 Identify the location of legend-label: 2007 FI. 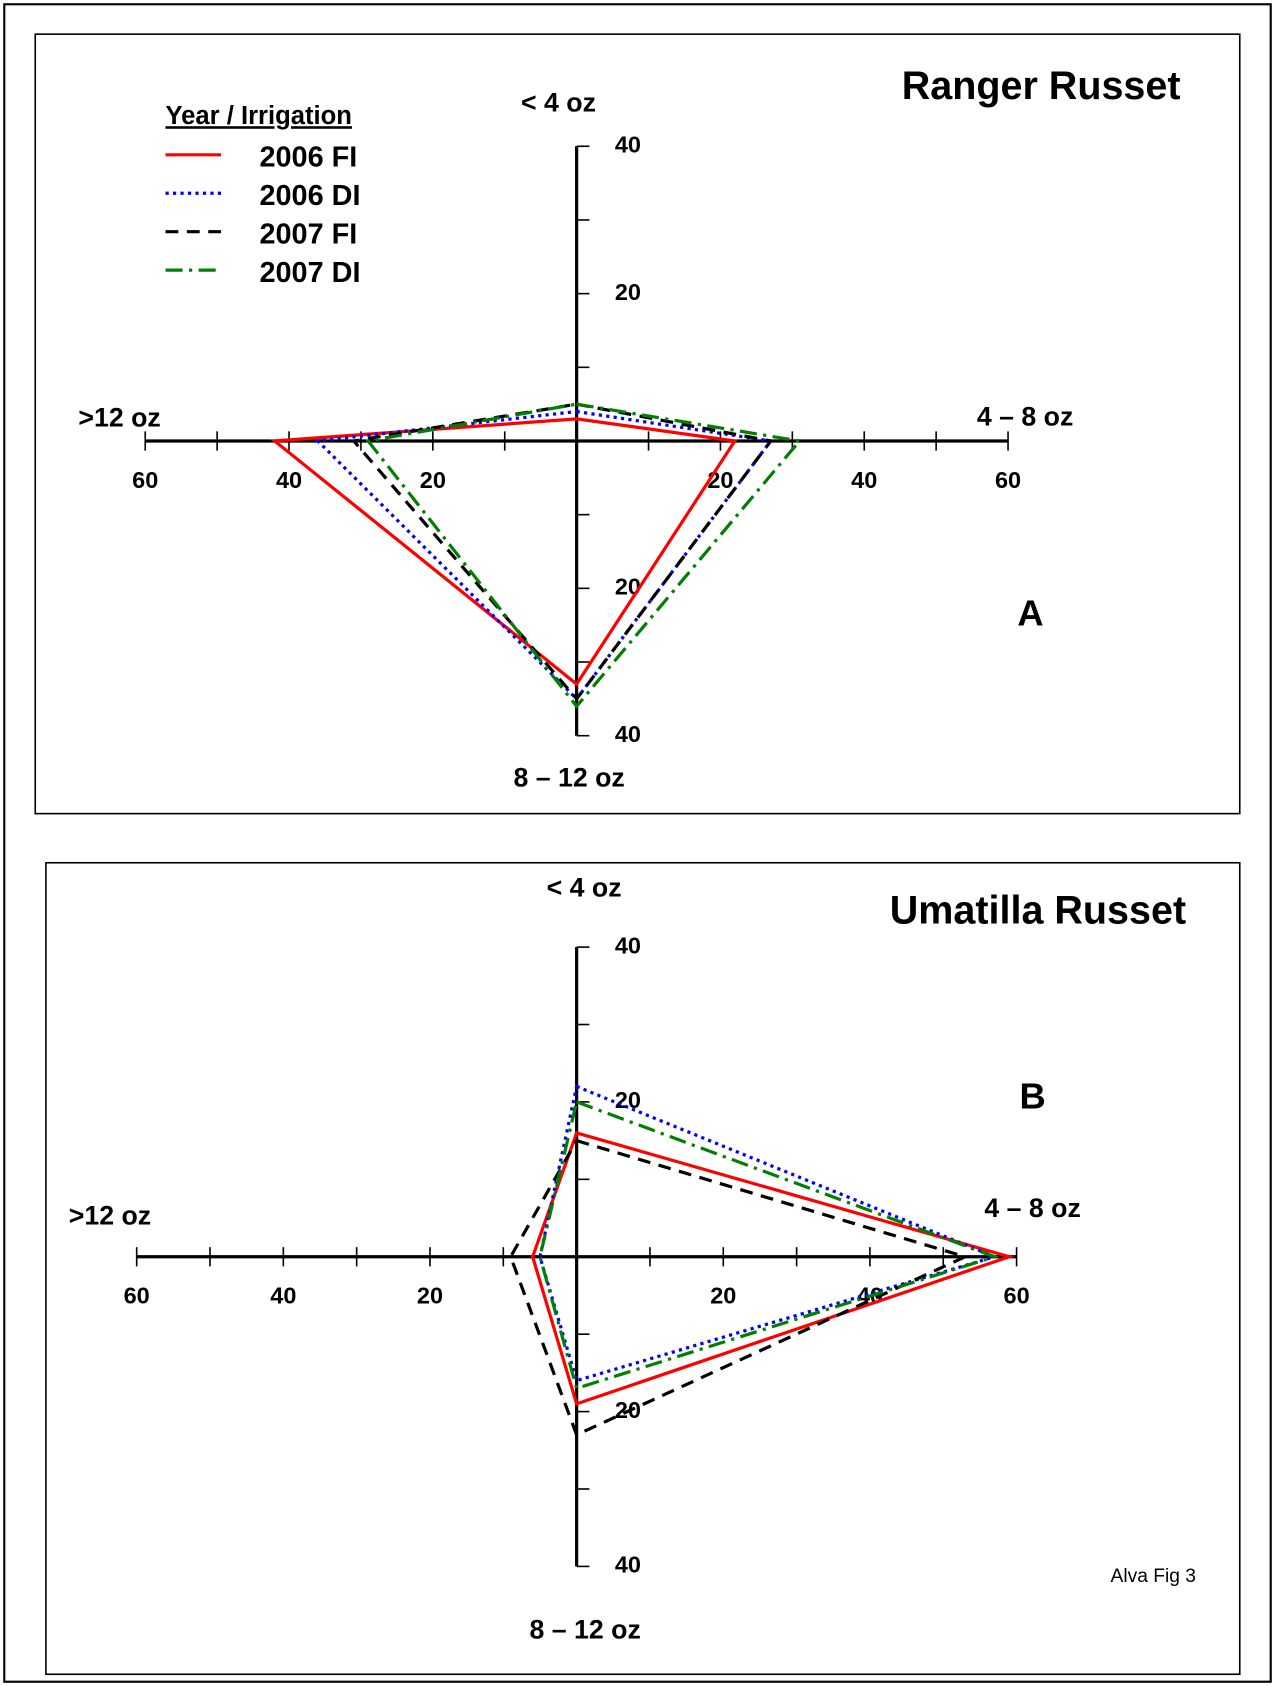
(308, 235).